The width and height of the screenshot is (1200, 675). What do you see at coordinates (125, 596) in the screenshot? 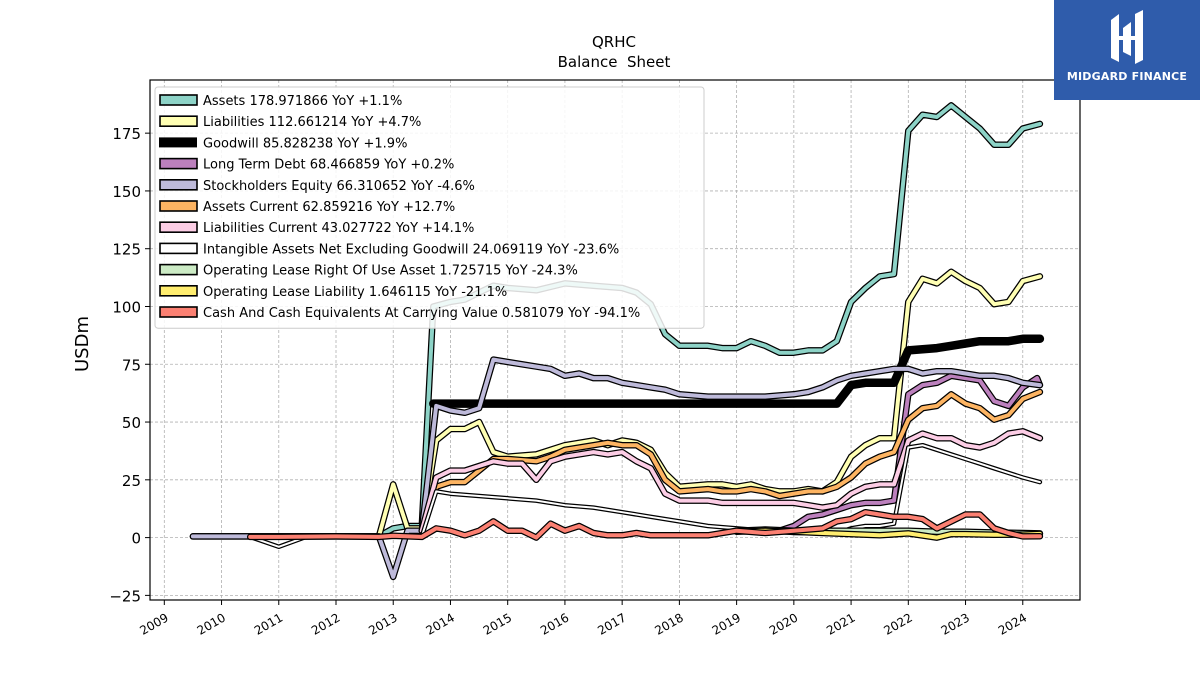
I see `y-tick-label: −25` at bounding box center [125, 596].